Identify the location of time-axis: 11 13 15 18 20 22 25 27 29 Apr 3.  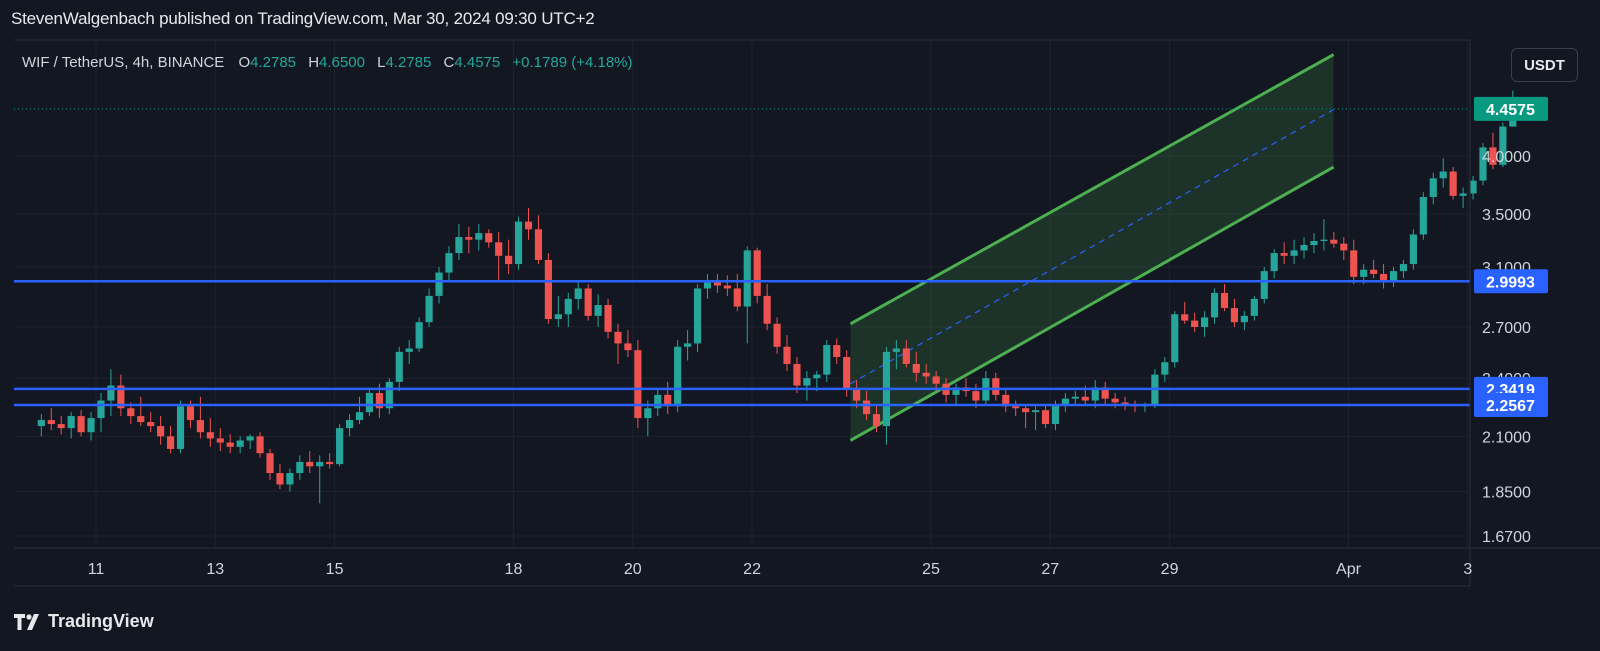
(780, 569).